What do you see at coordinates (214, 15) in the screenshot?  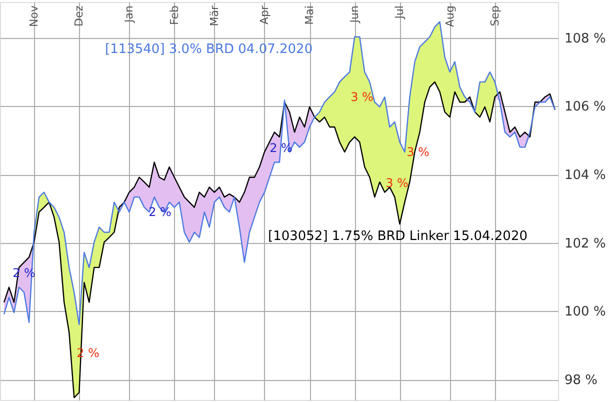 I see `x-tick-label: Mär` at bounding box center [214, 15].